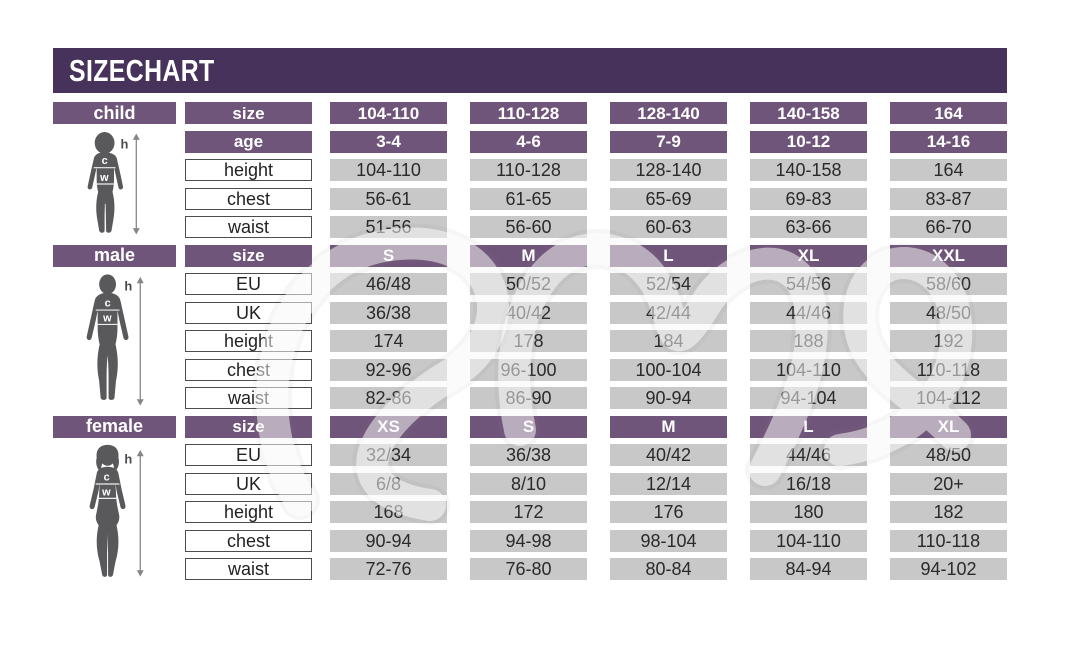 This screenshot has height=645, width=1065. I want to click on size-header-cell: 4-6, so click(528, 141).